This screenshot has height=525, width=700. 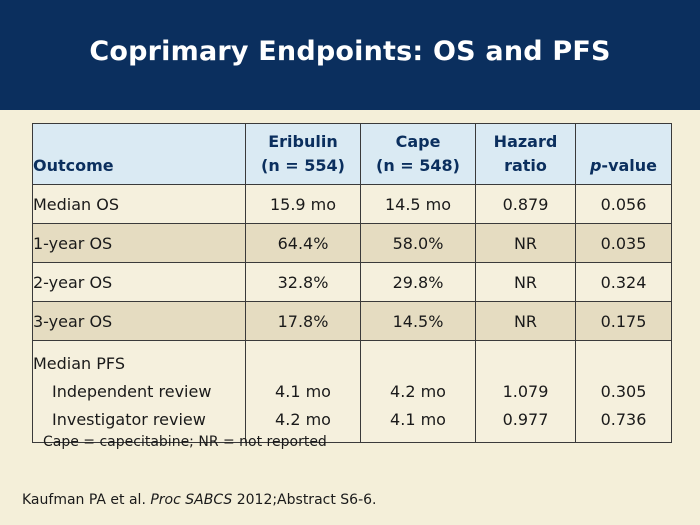 What do you see at coordinates (418, 243) in the screenshot?
I see `cell-cape: 58.0%` at bounding box center [418, 243].